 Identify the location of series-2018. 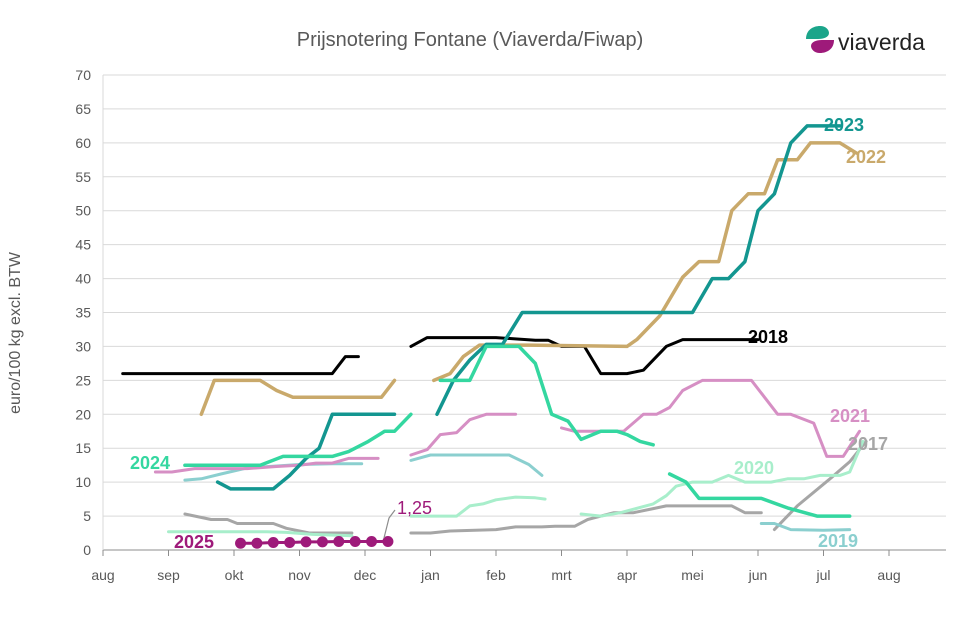
(440, 356).